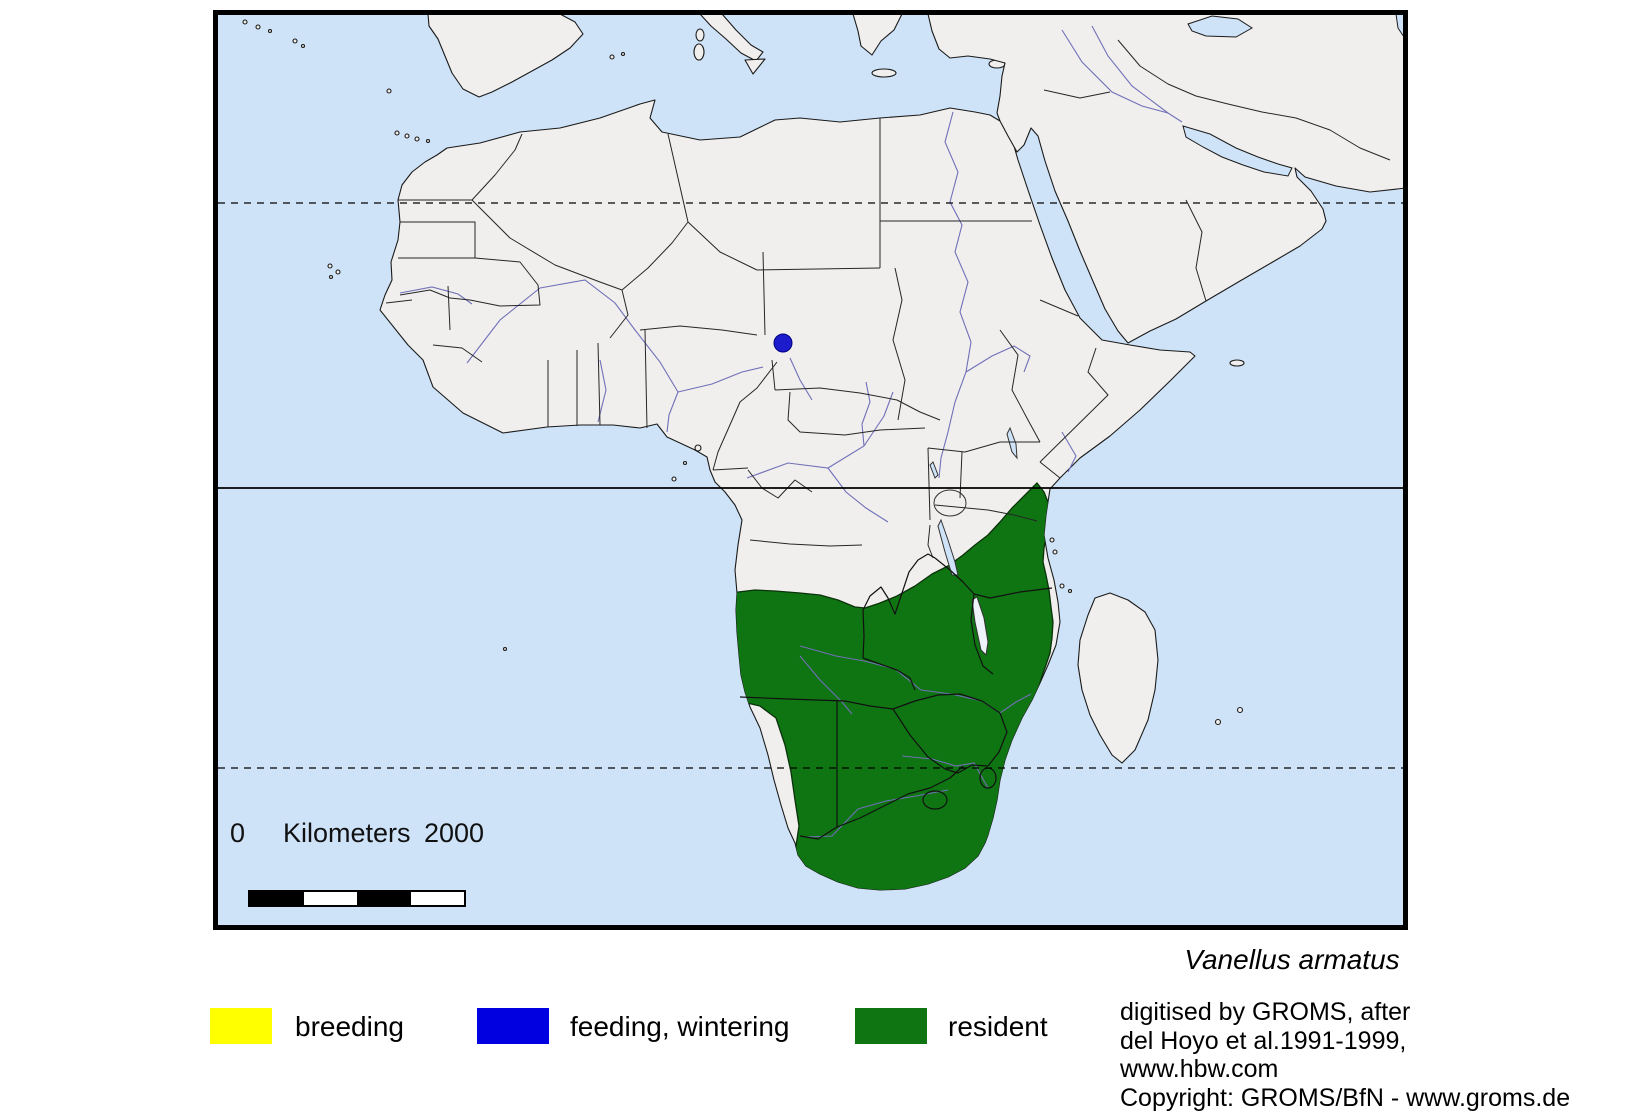 This screenshot has height=1114, width=1644. Describe the element at coordinates (1218, 722) in the screenshot. I see `reunion-island` at that location.